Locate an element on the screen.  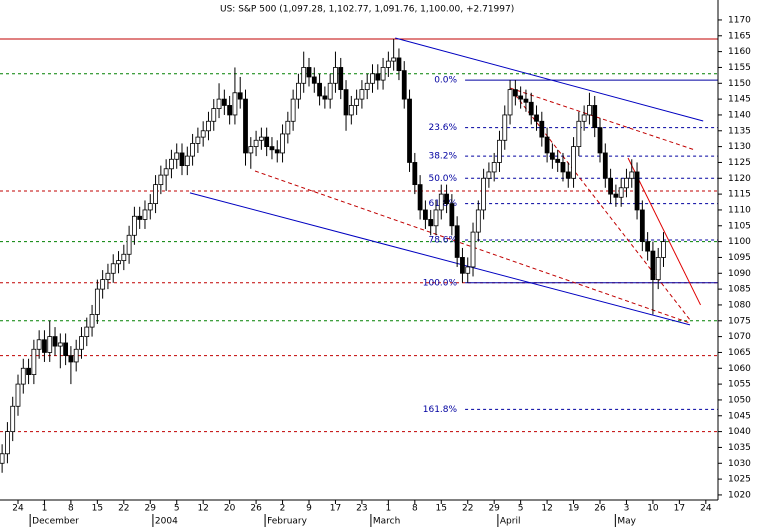
x-tick-label: 22 is located at coordinates (467, 509).